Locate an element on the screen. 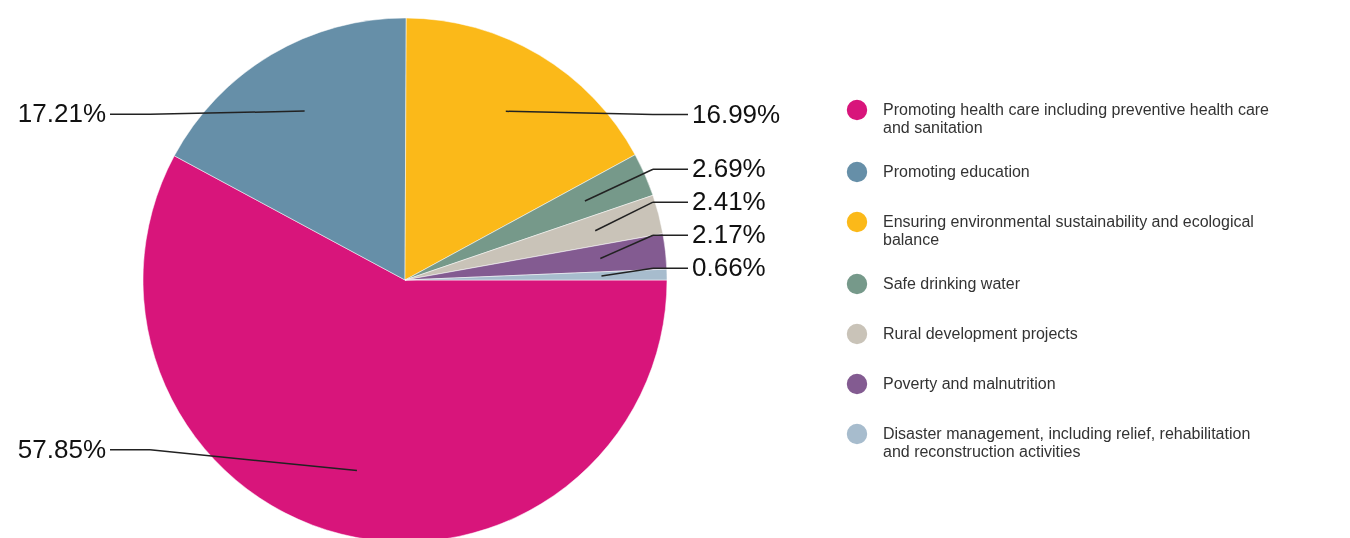  legend-label: Safe drinking water is located at coordinates (952, 283).